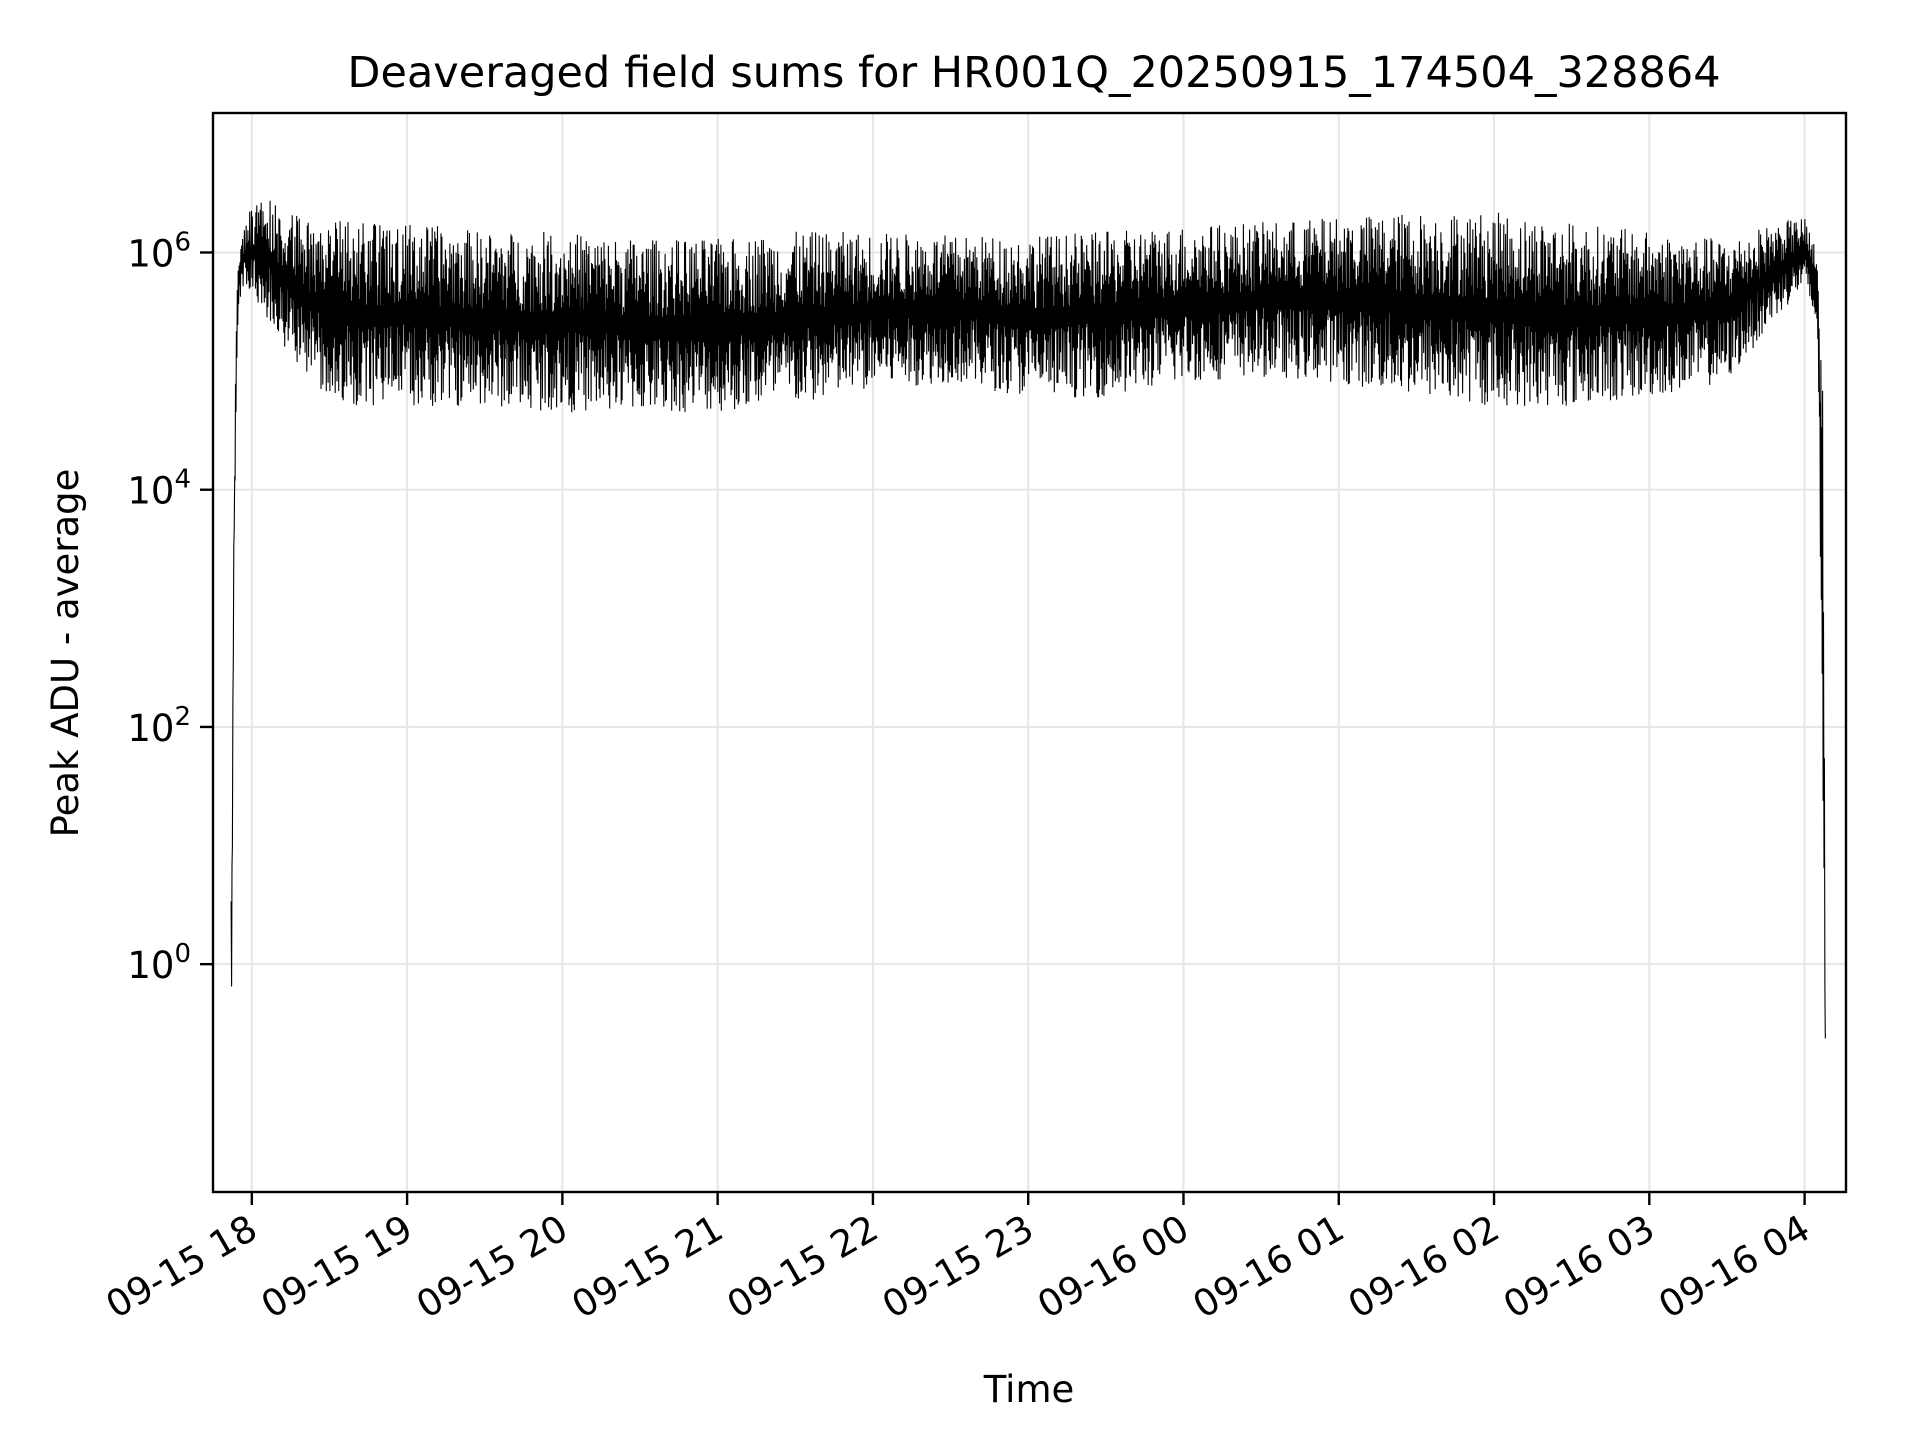 This screenshot has height=1440, width=1920. I want to click on y-tick-label: 102, so click(159, 726).